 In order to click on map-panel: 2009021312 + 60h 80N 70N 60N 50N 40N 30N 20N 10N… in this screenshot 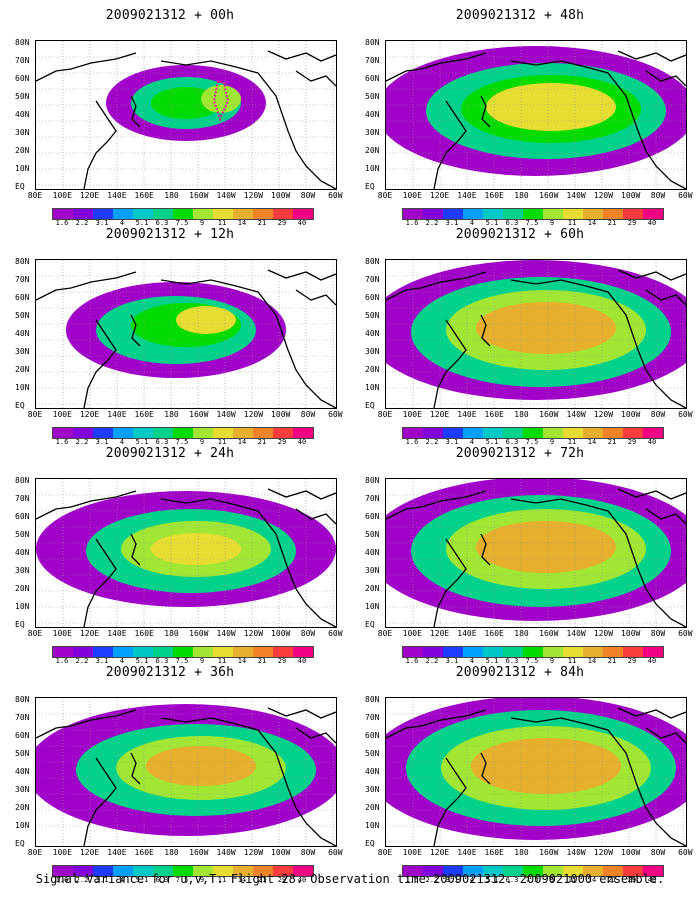, I will do `click(530, 337)`.